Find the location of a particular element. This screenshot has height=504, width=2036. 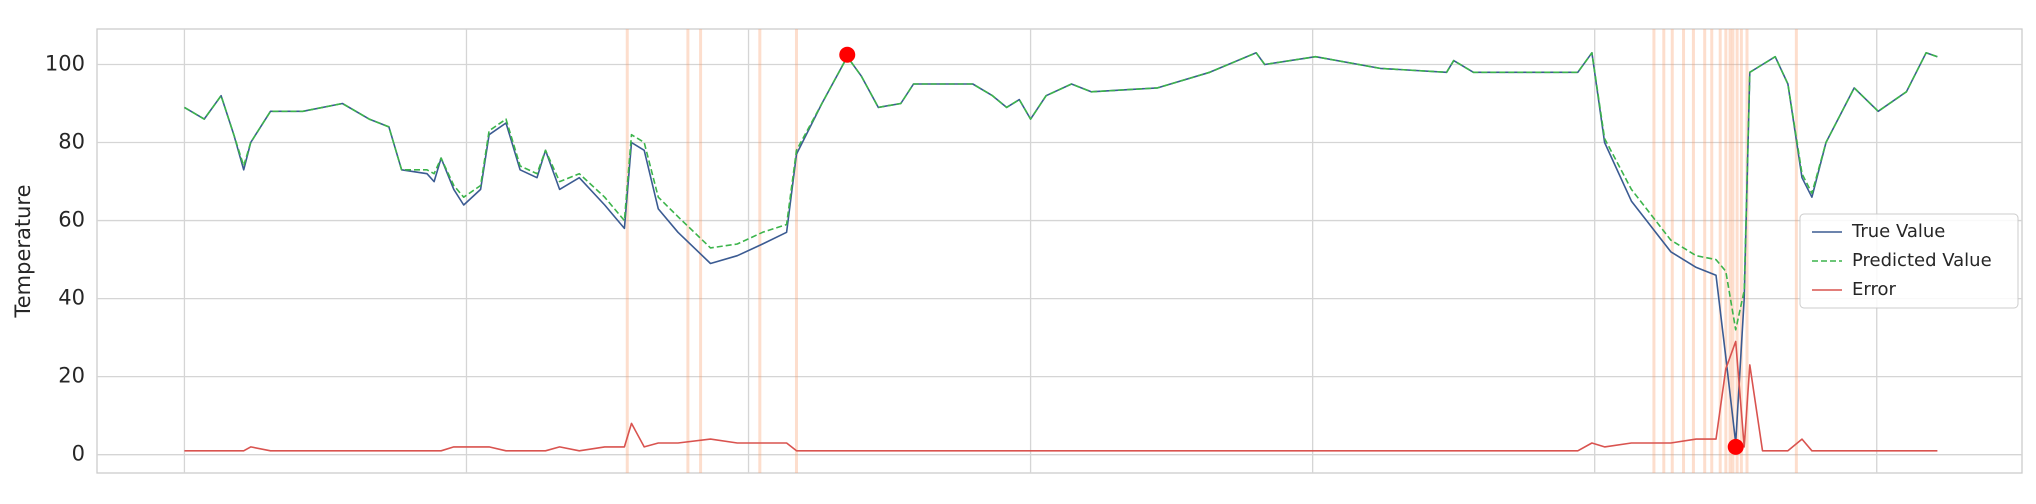

legend-label: True Value is located at coordinates (1898, 231).